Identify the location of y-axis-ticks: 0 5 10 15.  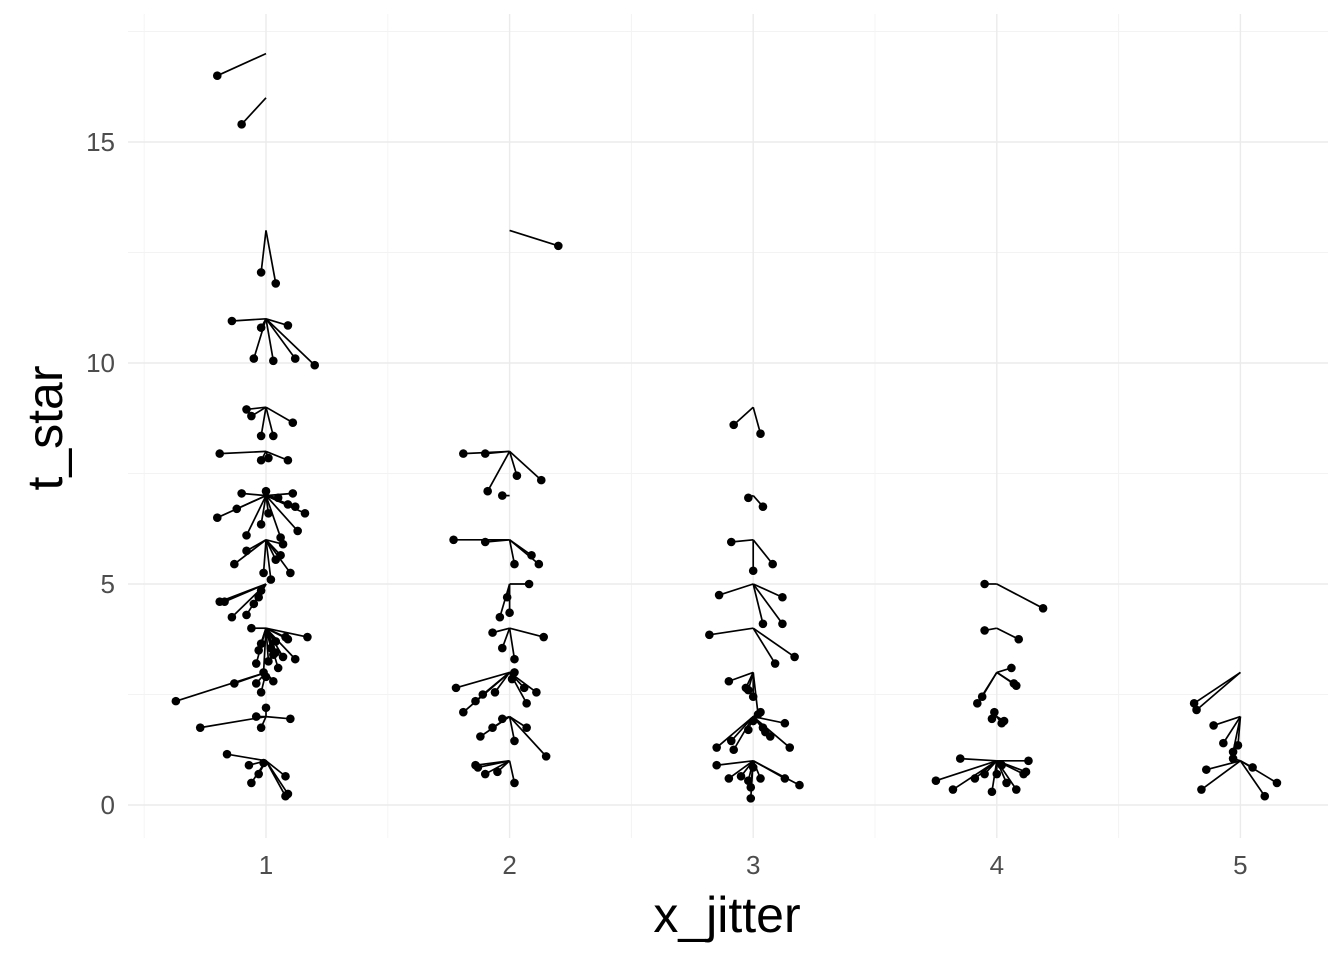
(100, 473).